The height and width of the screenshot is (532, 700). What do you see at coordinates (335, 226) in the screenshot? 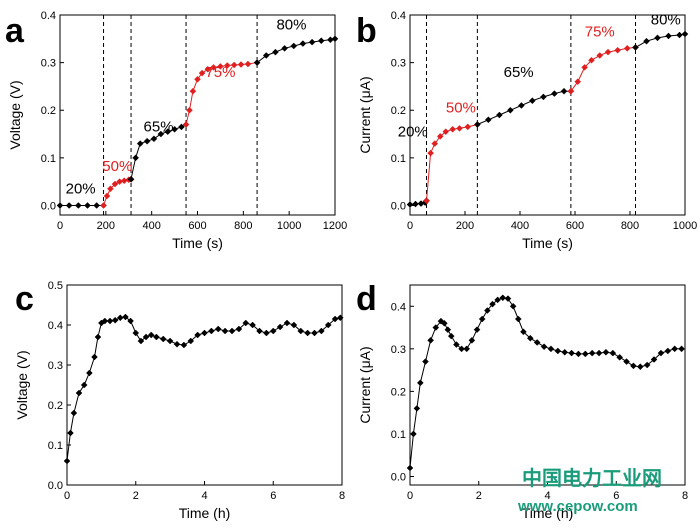
I see `x-tick-label: 1200` at bounding box center [335, 226].